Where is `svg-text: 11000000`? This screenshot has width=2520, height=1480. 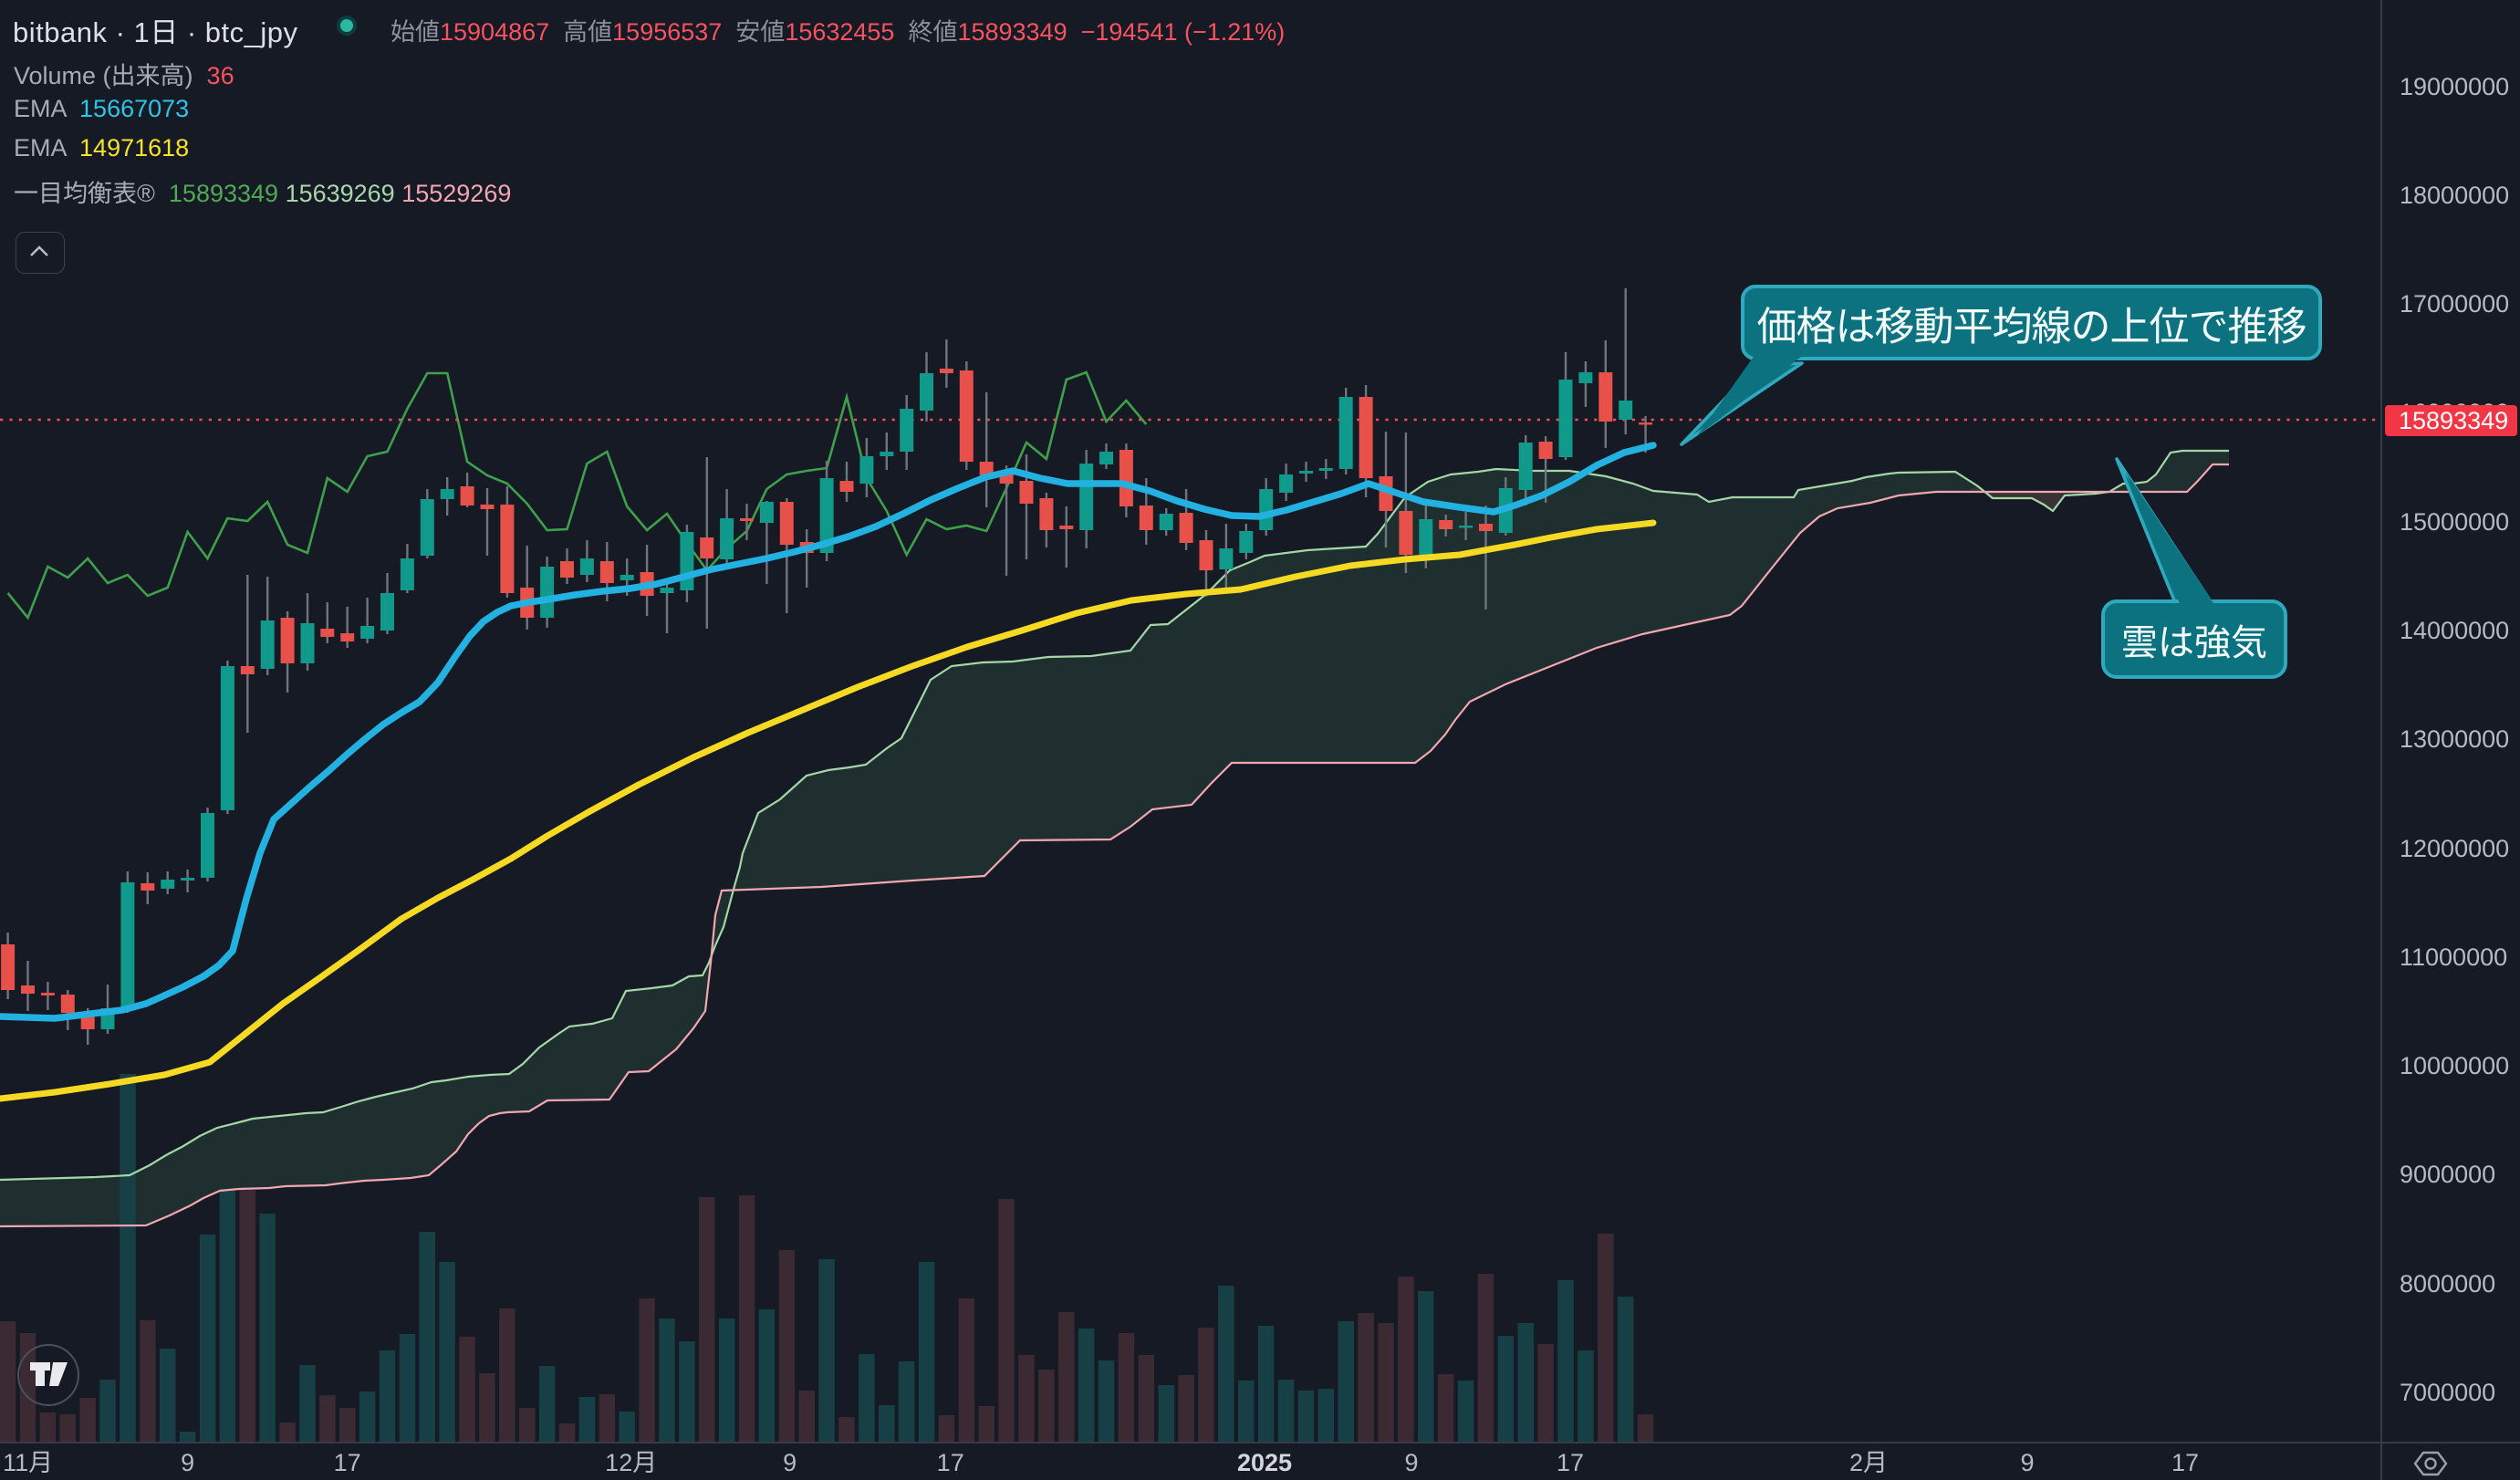 svg-text: 11000000 is located at coordinates (2453, 957).